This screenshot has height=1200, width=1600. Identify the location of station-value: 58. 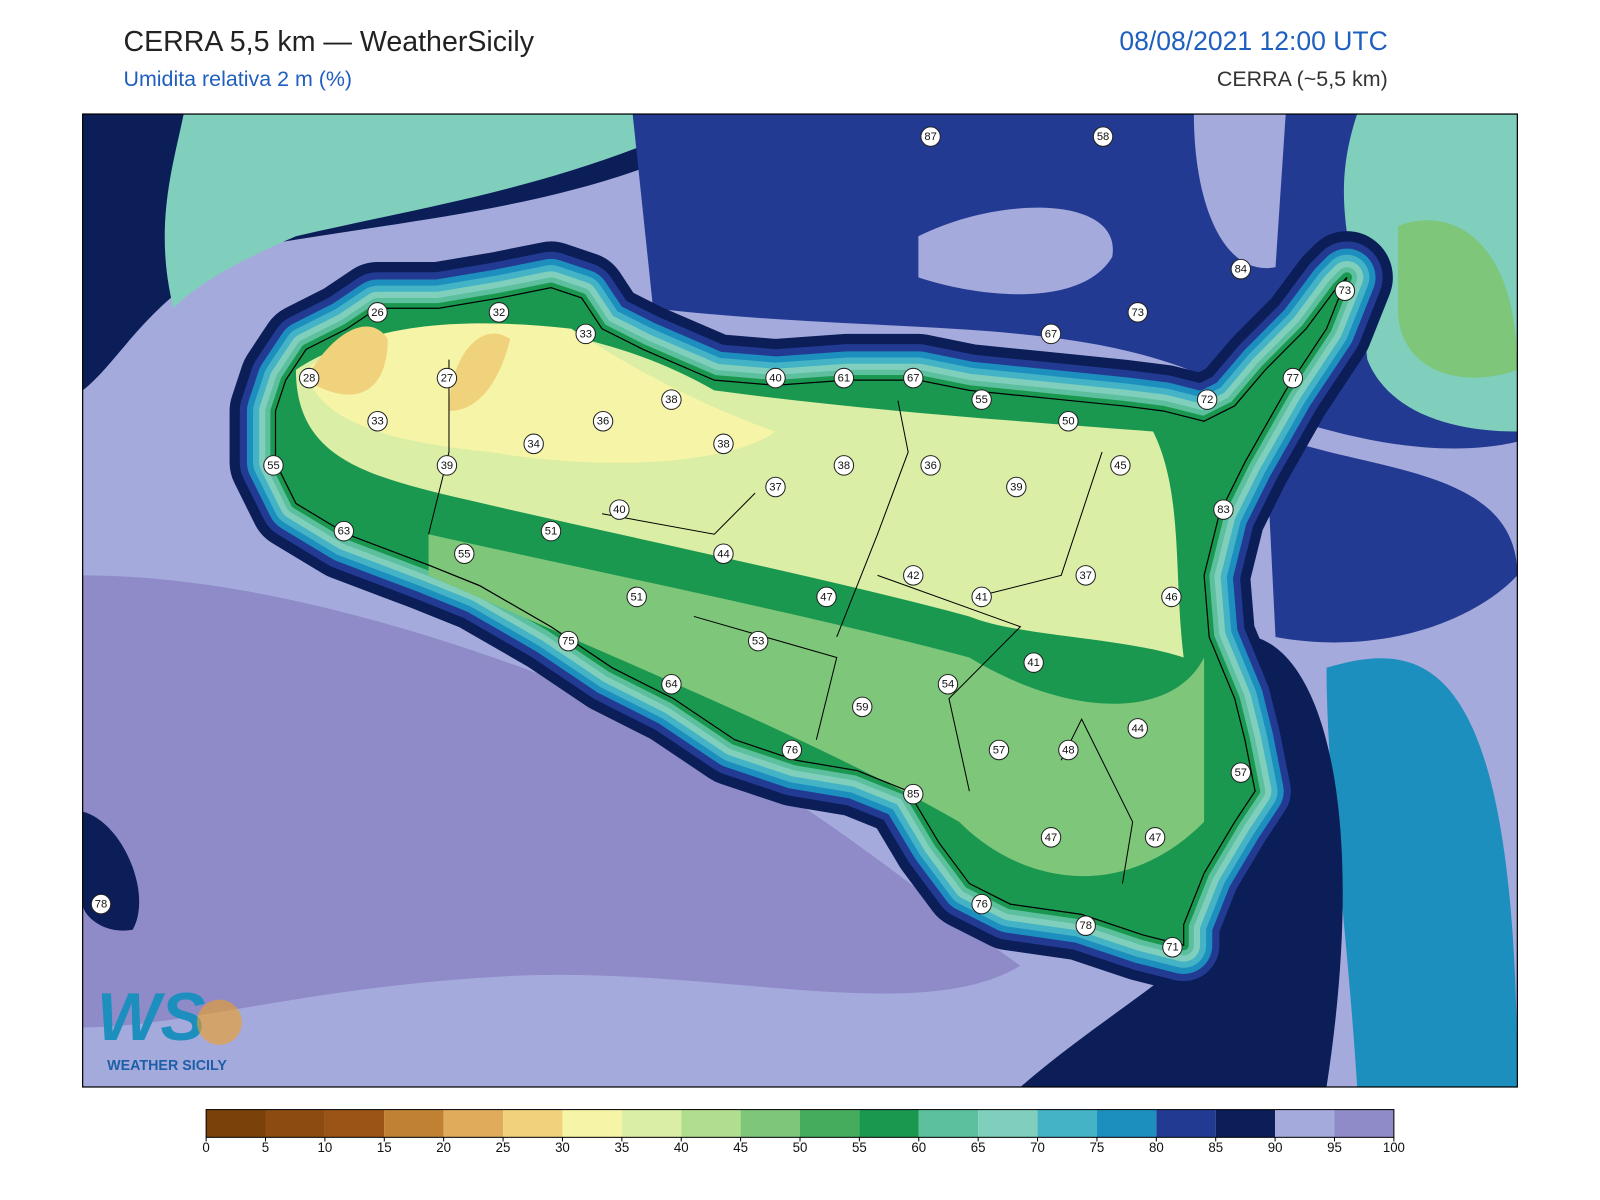
(1103, 137).